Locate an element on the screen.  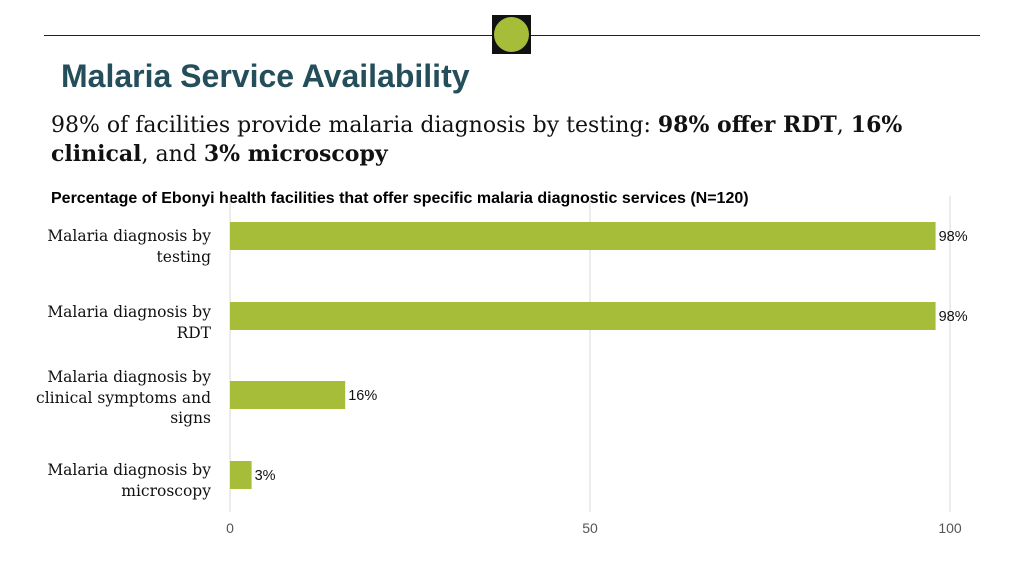
category-label-testing: Malaria diagnosis by testing is located at coordinates (129, 246).